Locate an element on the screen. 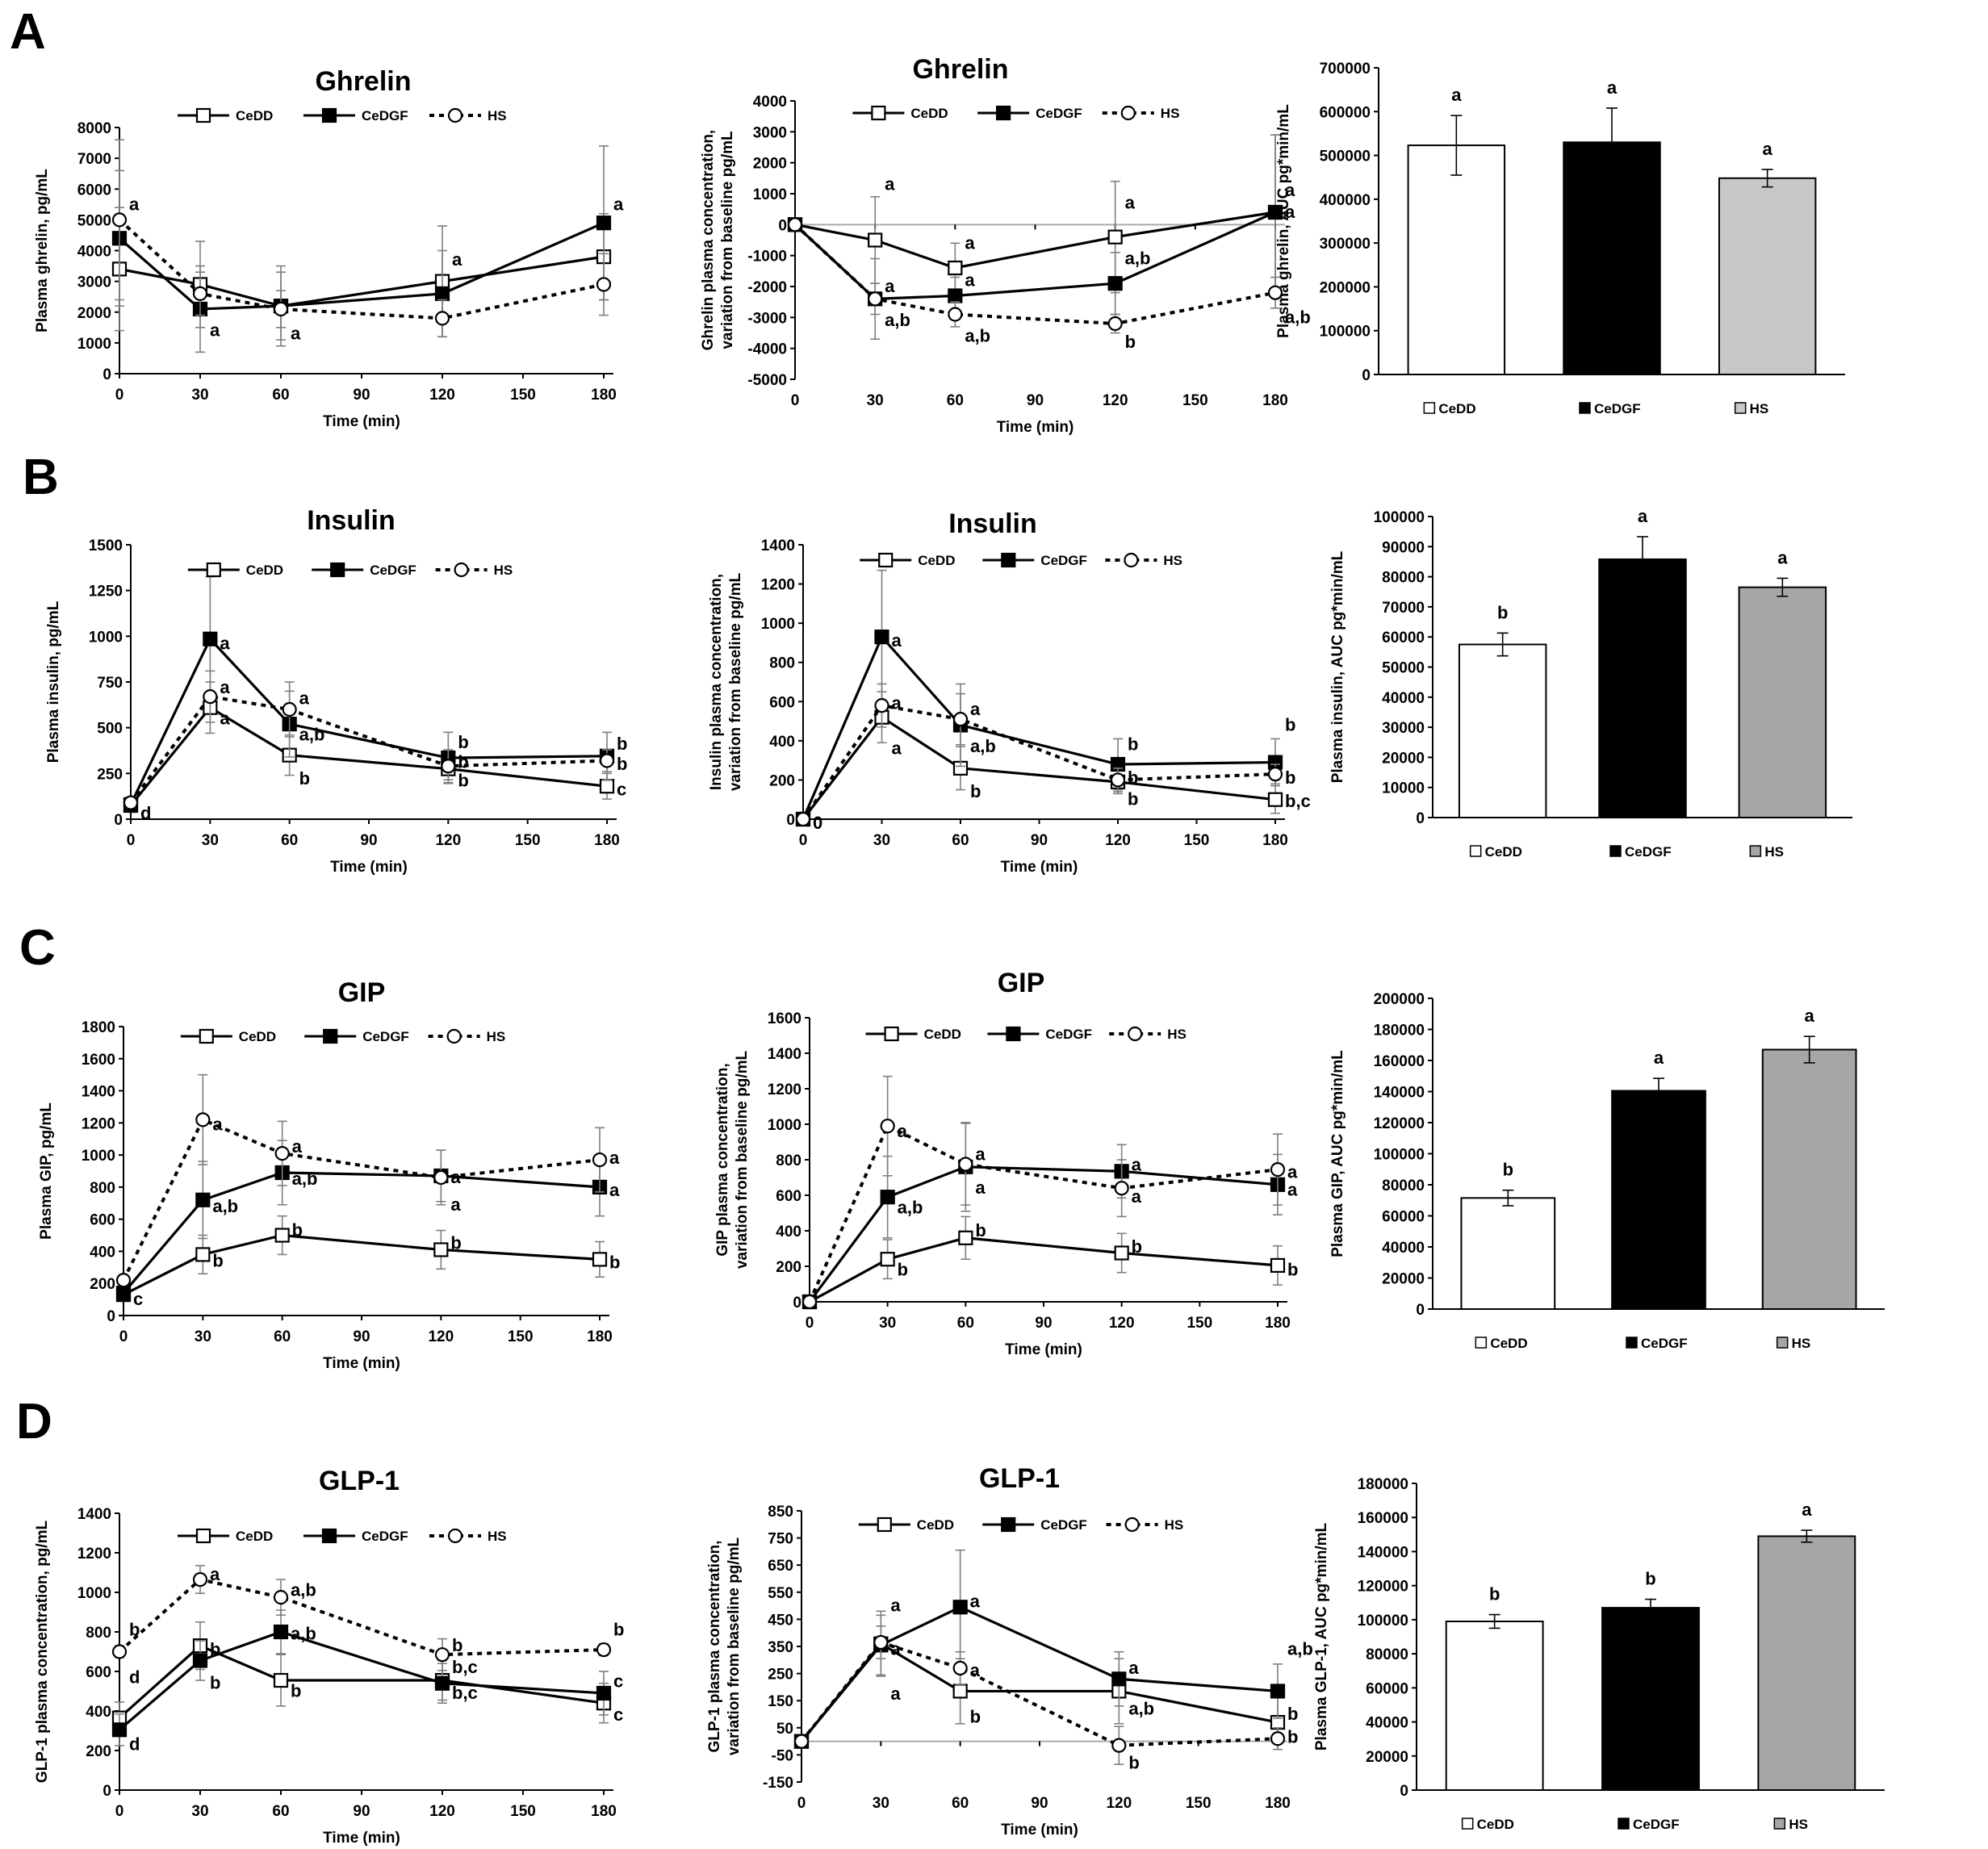 The width and height of the screenshot is (1988, 1849). y-tick-label: 200 is located at coordinates (789, 1267).